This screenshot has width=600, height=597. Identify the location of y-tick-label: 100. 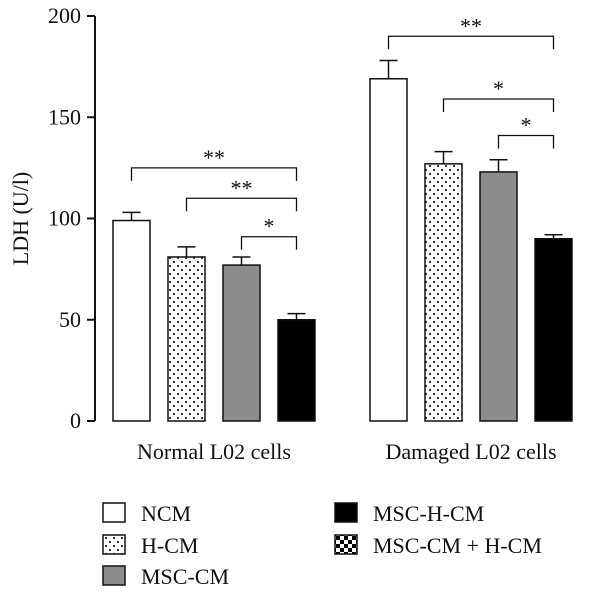
(64, 218).